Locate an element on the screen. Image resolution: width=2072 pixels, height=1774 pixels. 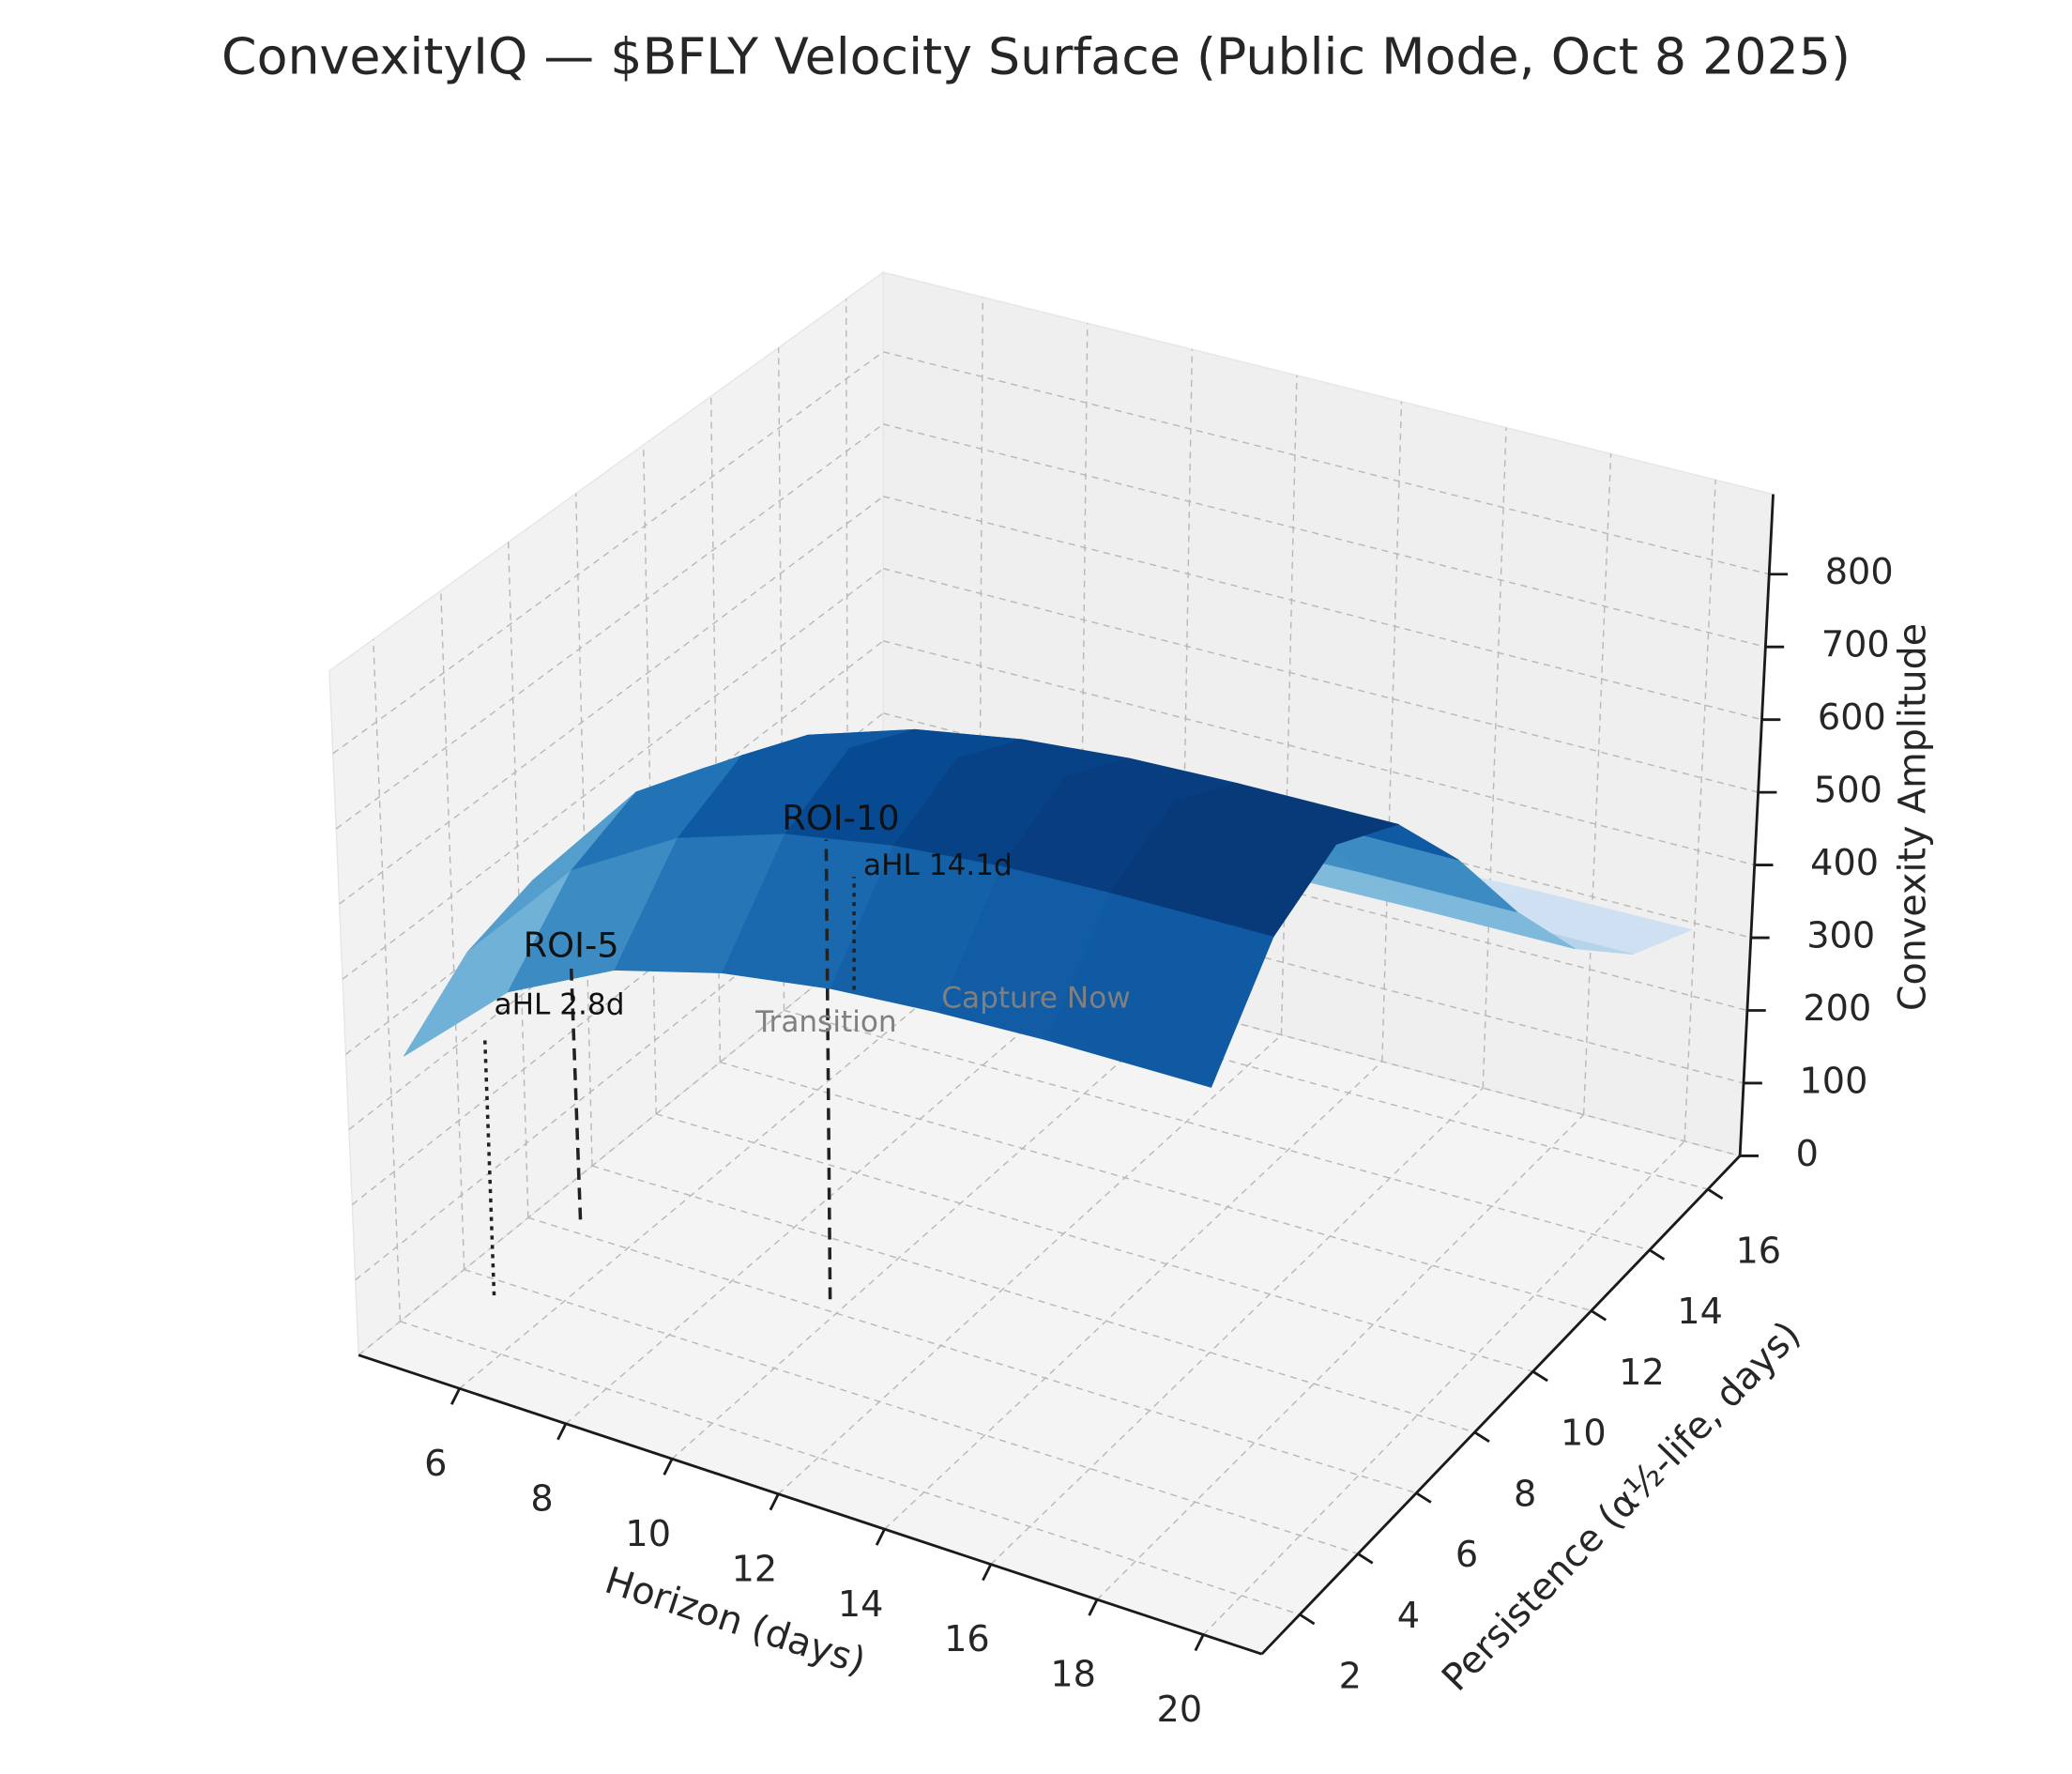
x-tick-label: 16 is located at coordinates (967, 1639).